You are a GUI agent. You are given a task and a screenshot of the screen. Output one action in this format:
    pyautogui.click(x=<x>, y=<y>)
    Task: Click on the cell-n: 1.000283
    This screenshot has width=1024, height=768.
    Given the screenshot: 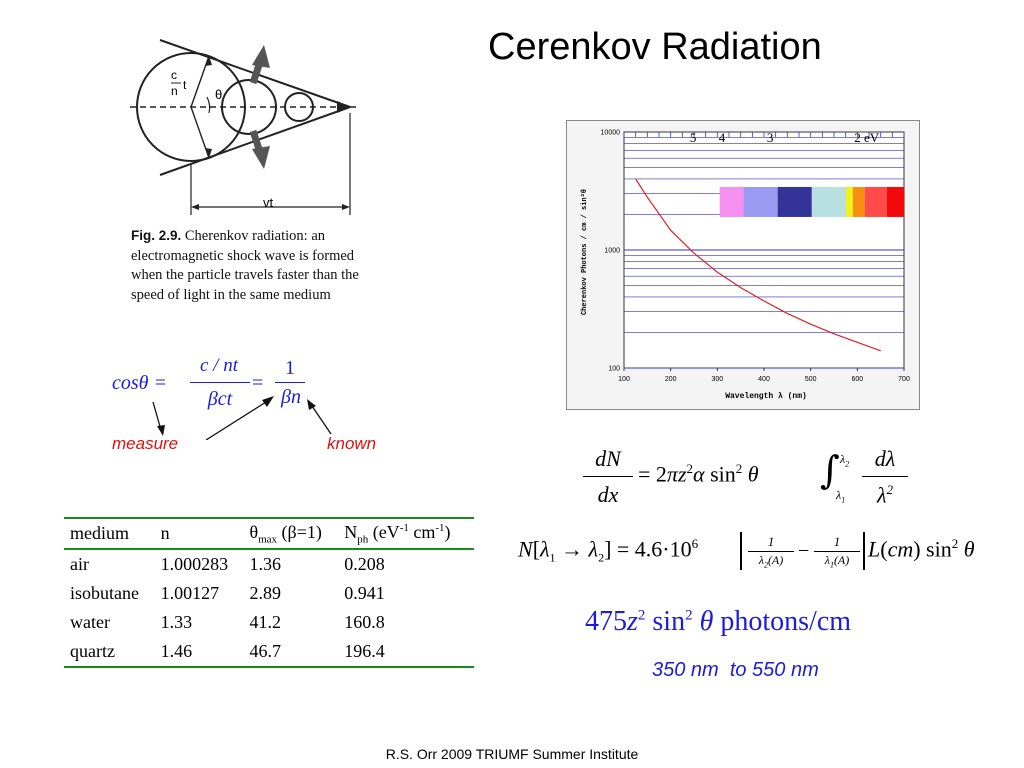 What is the action you would take?
    pyautogui.click(x=194, y=564)
    